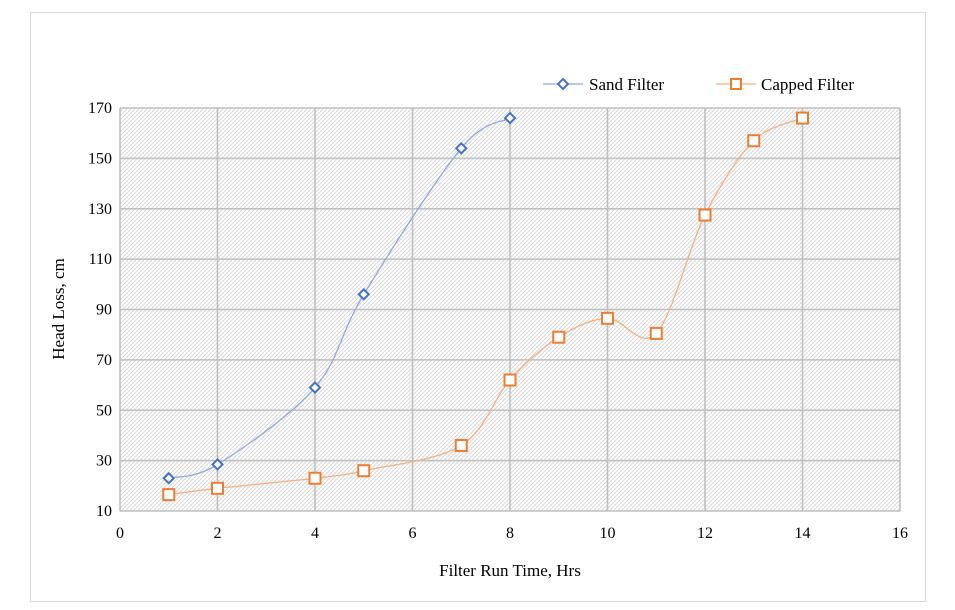  I want to click on x-tick-label: 2, so click(218, 533).